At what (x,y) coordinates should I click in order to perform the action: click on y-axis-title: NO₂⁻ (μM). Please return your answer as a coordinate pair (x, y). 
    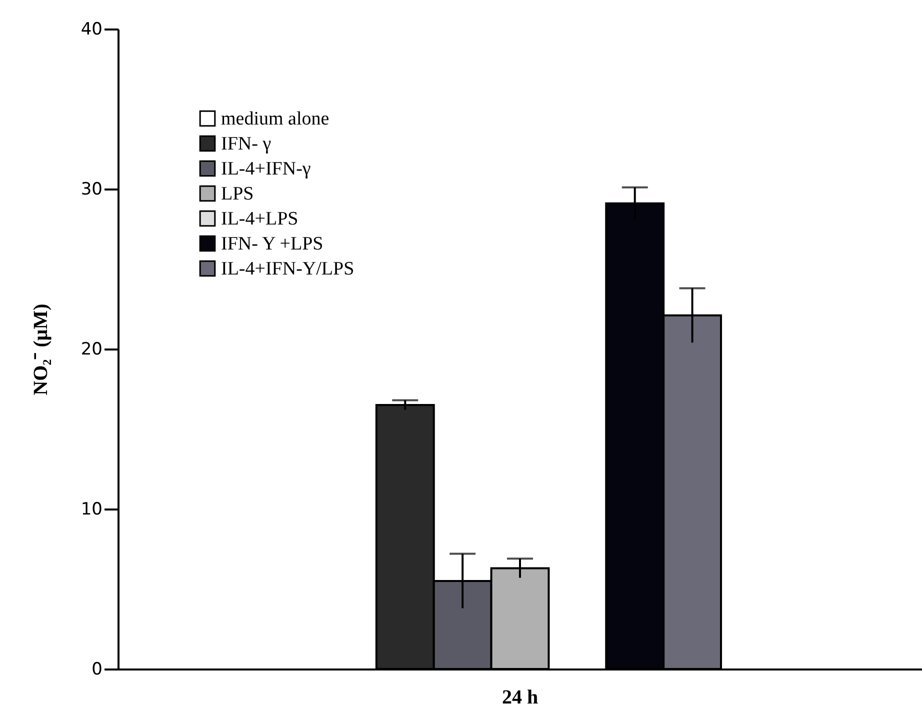
    Looking at the image, I should click on (41, 350).